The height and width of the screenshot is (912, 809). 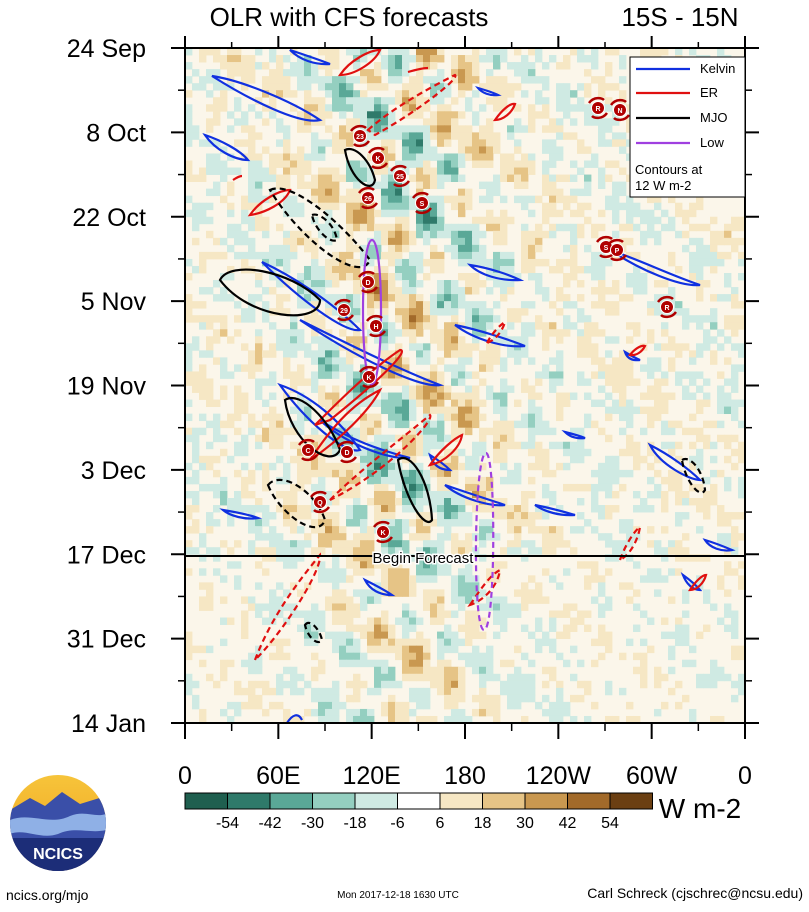 I want to click on colorbar-units: W m-2, so click(x=700, y=808).